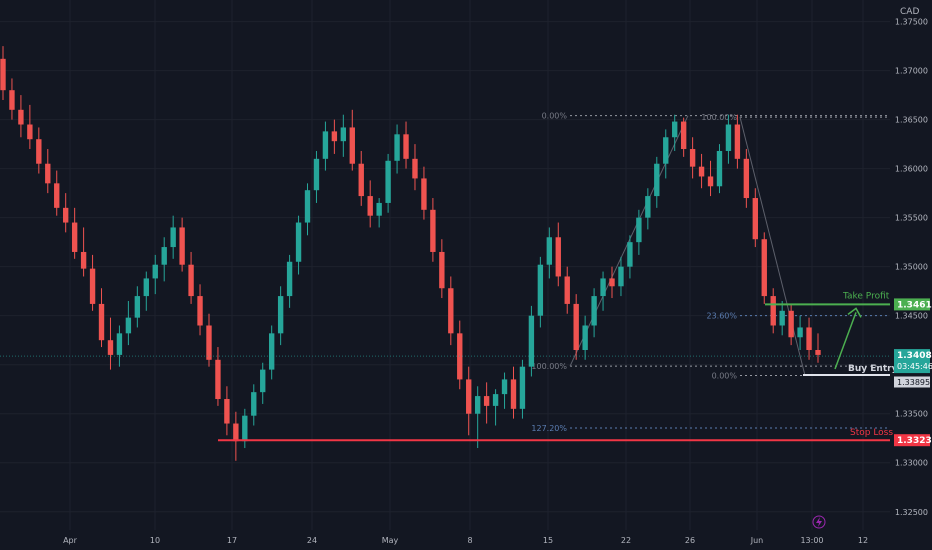 This screenshot has width=932, height=550. Describe the element at coordinates (914, 366) in the screenshot. I see `candle-countdown: 03:45:46` at that location.